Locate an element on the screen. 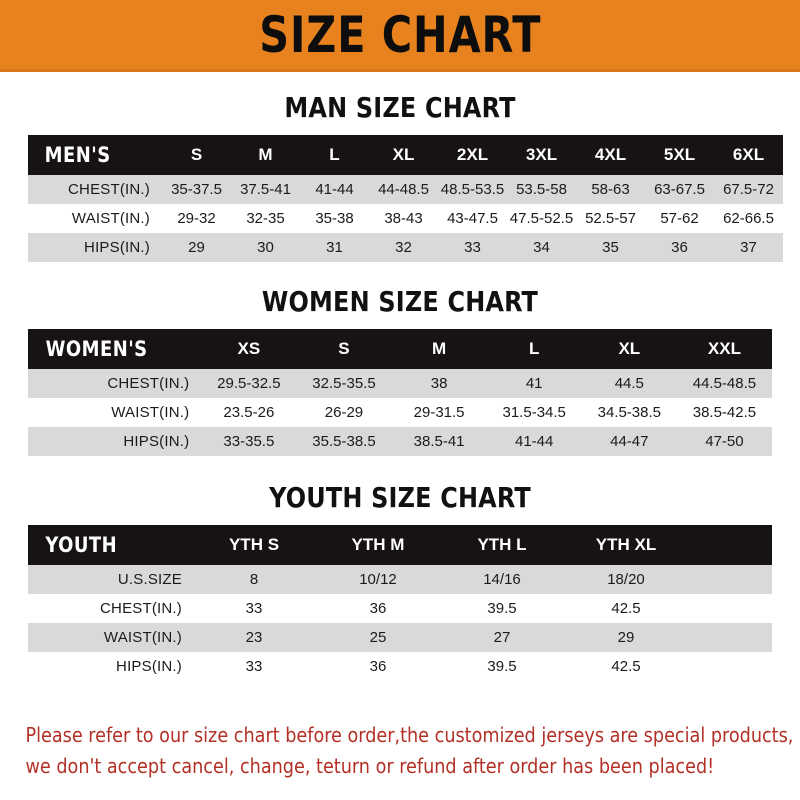 The image size is (800, 800). women-size-header: L is located at coordinates (534, 348).